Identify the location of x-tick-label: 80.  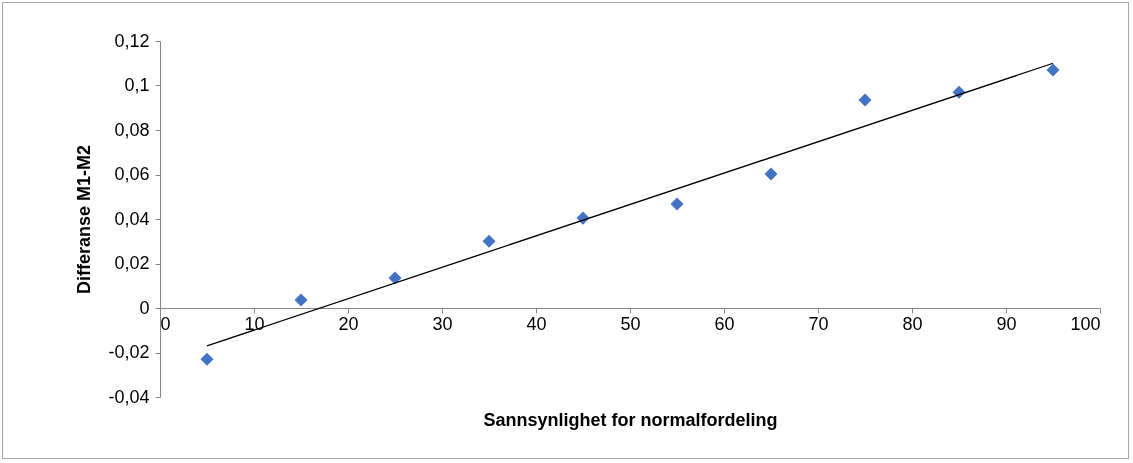
(912, 323).